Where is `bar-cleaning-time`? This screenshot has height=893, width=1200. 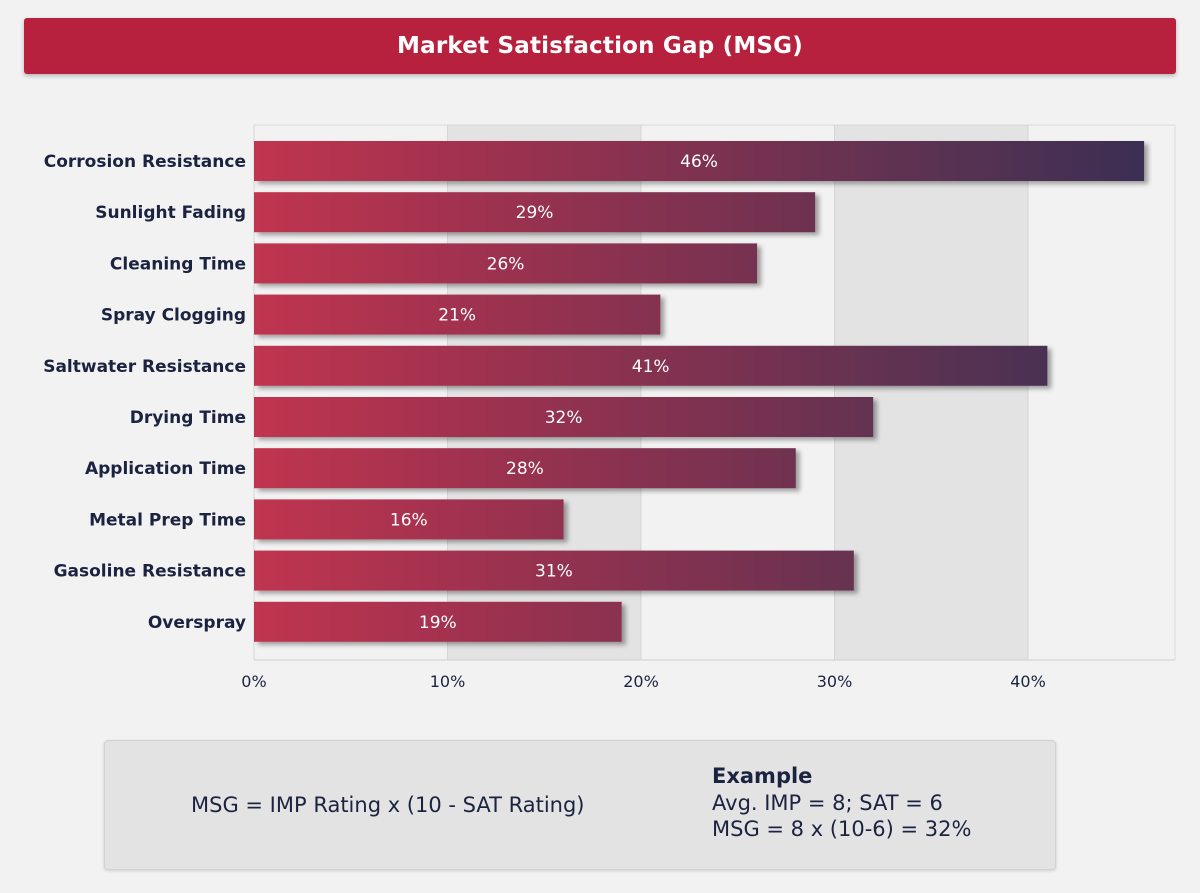 bar-cleaning-time is located at coordinates (506, 263).